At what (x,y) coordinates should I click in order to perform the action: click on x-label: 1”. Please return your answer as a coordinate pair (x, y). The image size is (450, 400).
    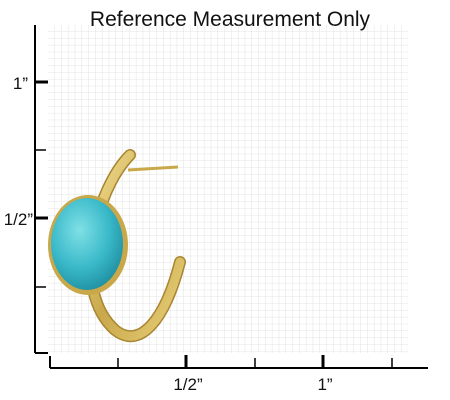
    Looking at the image, I should click on (324, 384).